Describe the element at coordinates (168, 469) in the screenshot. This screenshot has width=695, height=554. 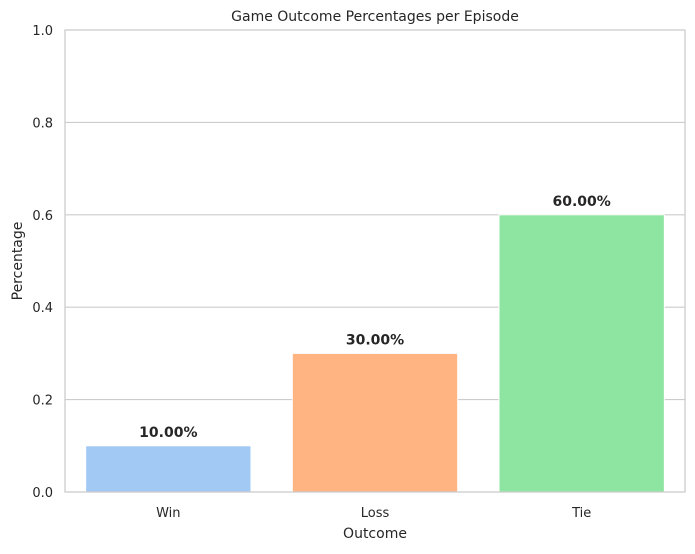
I see `bar-win` at that location.